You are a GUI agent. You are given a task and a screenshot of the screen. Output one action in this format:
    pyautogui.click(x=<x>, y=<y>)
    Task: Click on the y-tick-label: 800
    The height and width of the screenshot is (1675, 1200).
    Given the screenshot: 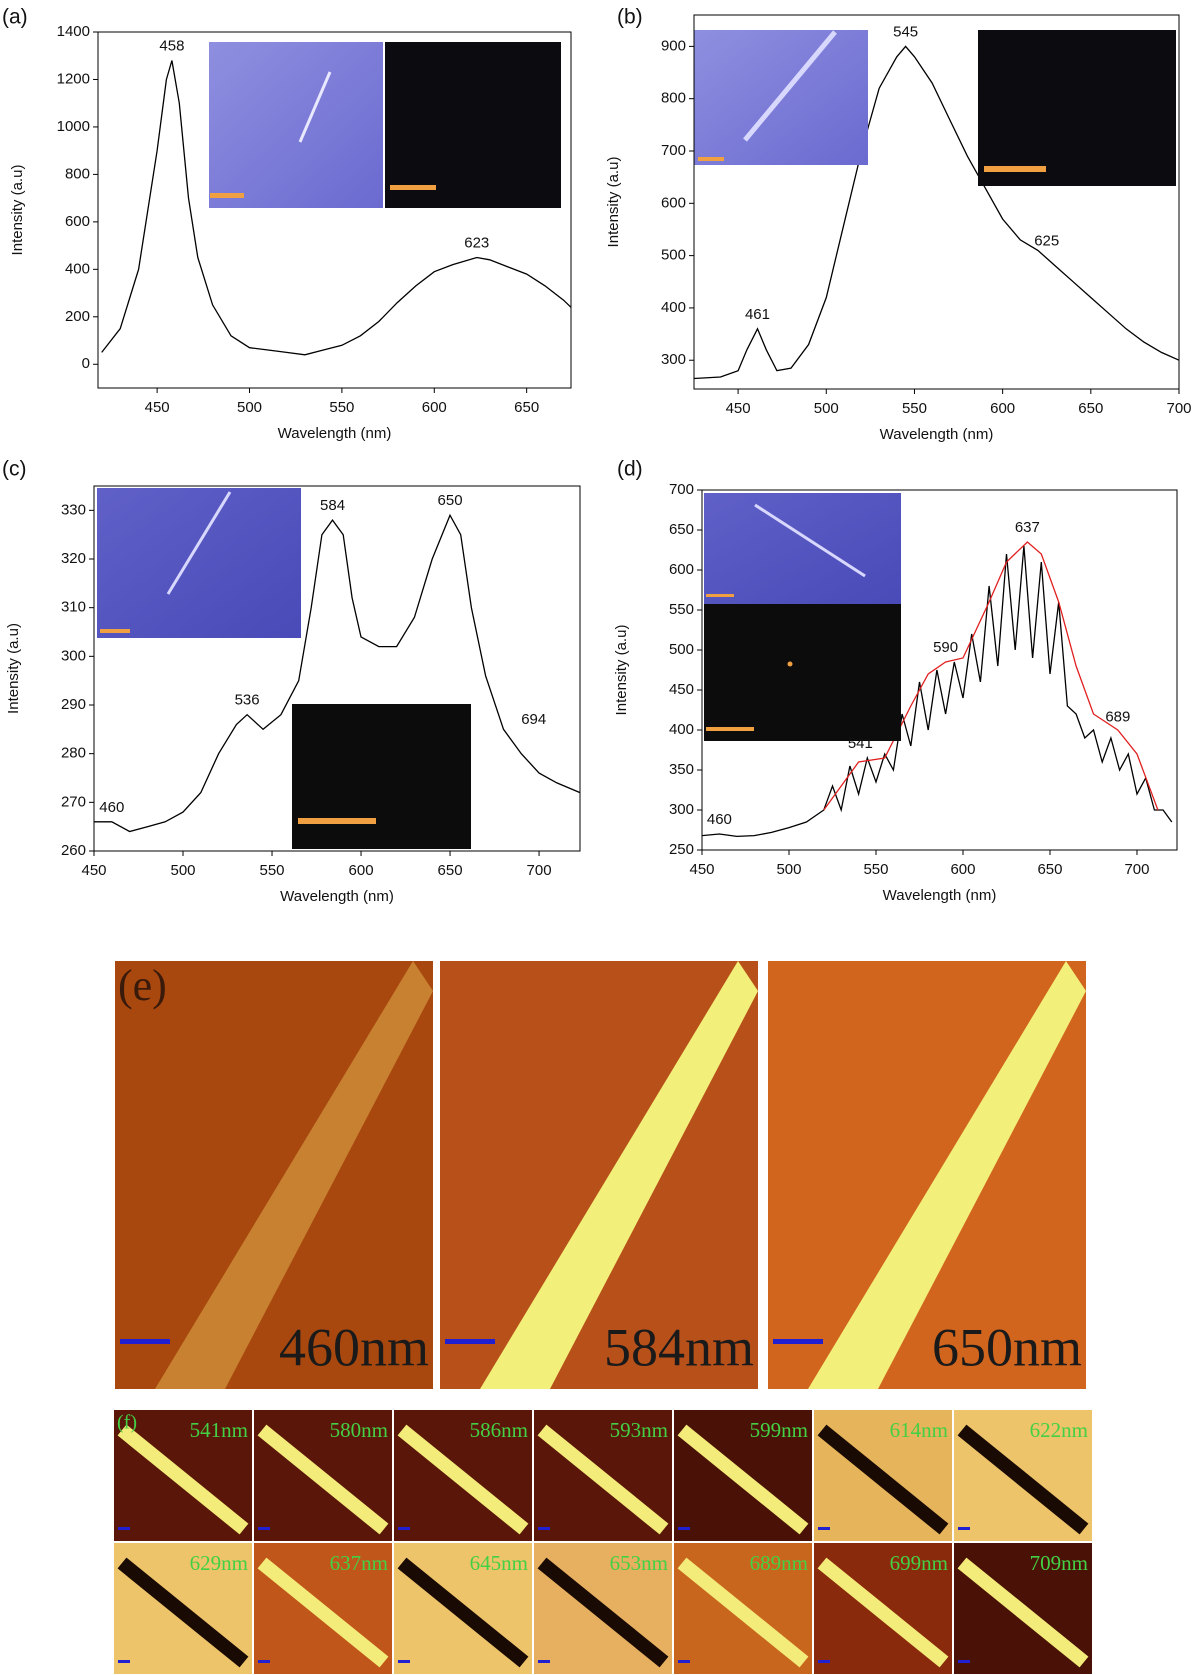 What is the action you would take?
    pyautogui.click(x=673, y=98)
    